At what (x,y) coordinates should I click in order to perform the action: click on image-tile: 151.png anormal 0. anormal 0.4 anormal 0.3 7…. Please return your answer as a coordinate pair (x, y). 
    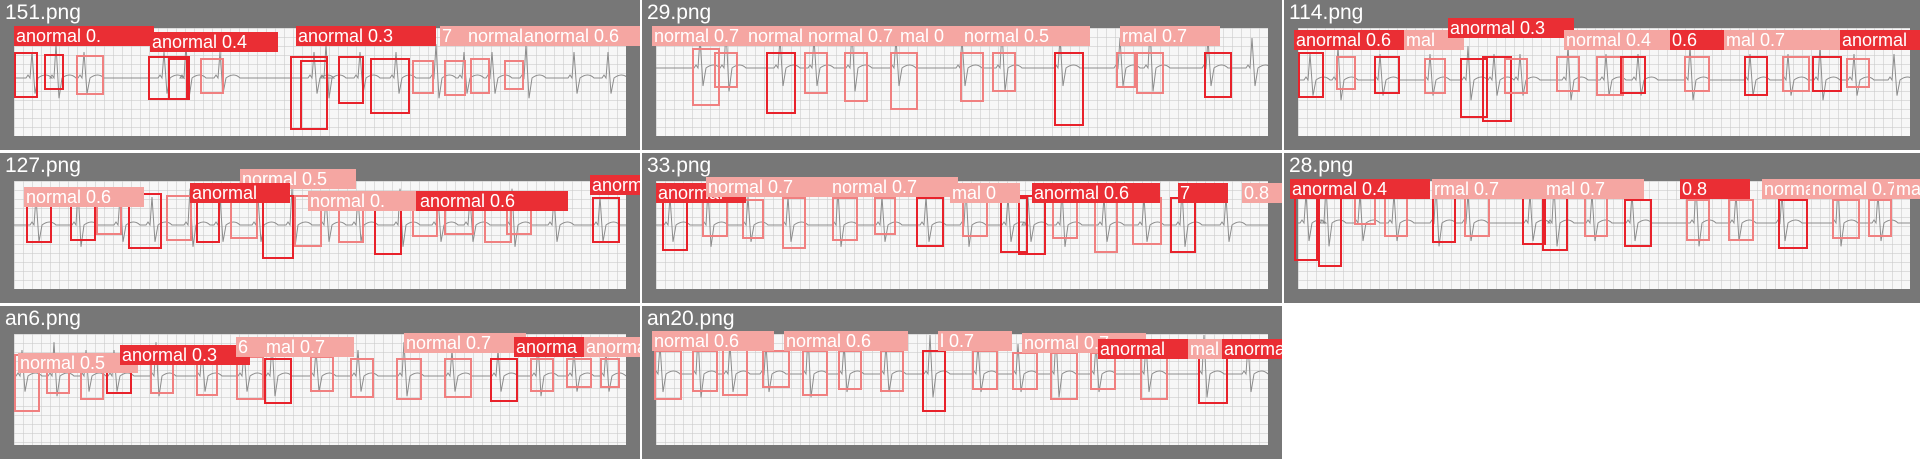
    Looking at the image, I should click on (320, 75).